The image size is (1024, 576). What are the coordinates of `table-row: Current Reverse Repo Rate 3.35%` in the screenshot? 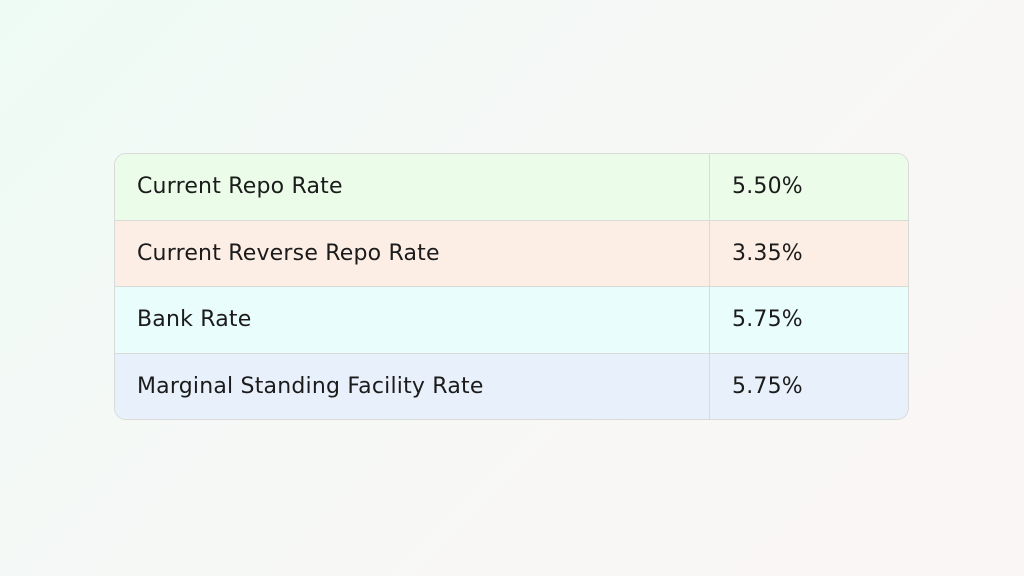 It's located at (511, 253).